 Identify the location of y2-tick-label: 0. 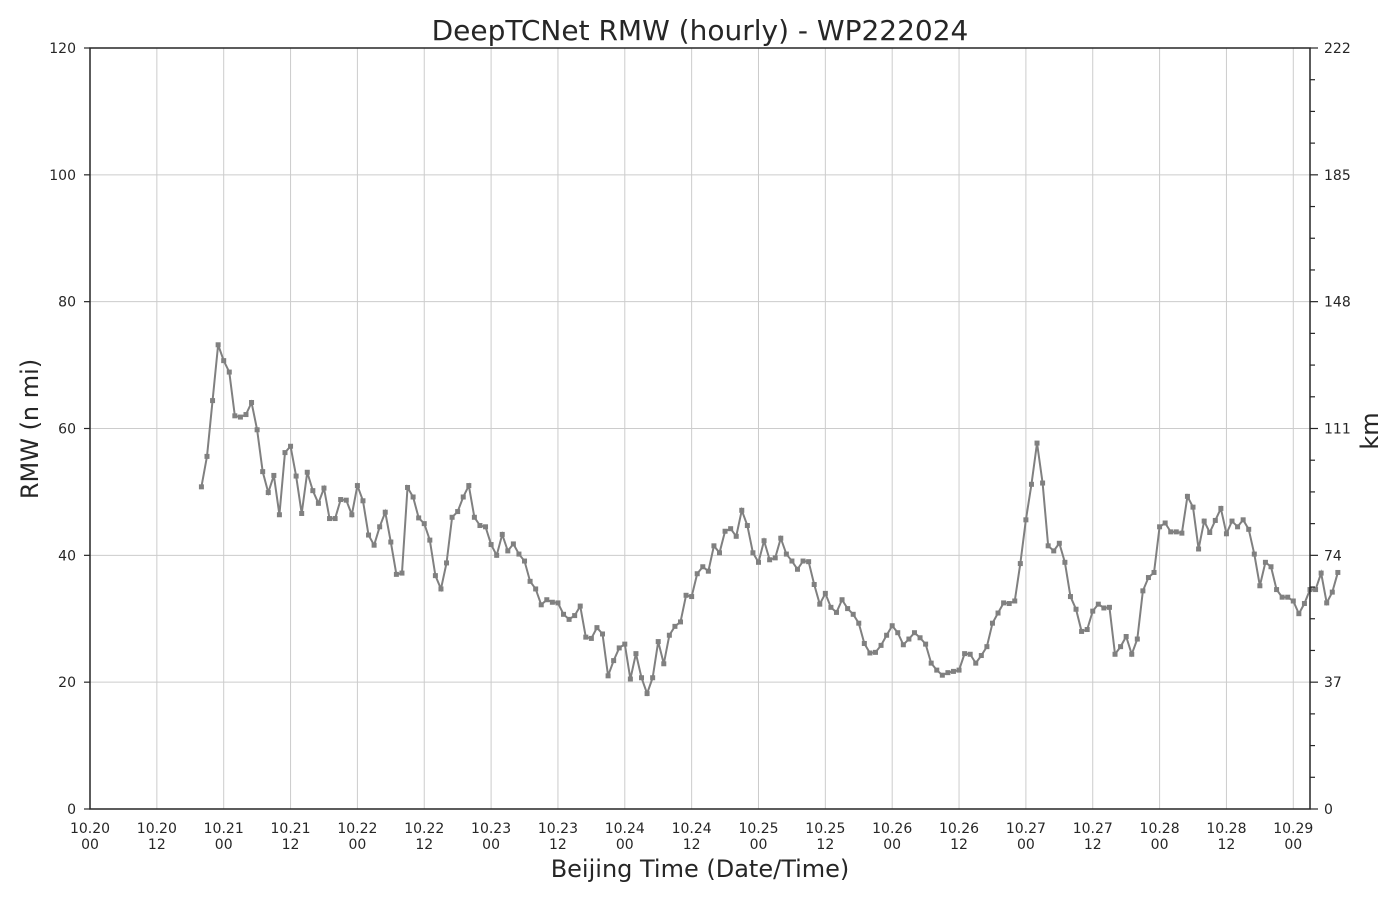
(1328, 810).